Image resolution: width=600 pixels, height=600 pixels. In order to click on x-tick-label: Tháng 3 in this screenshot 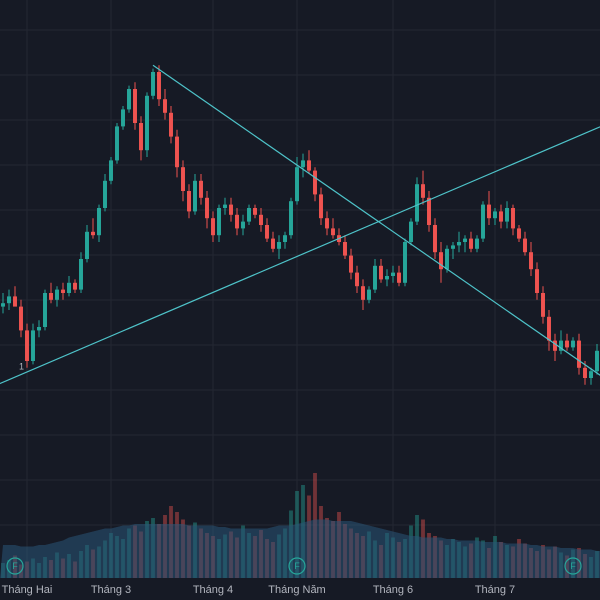, I will do `click(111, 590)`.